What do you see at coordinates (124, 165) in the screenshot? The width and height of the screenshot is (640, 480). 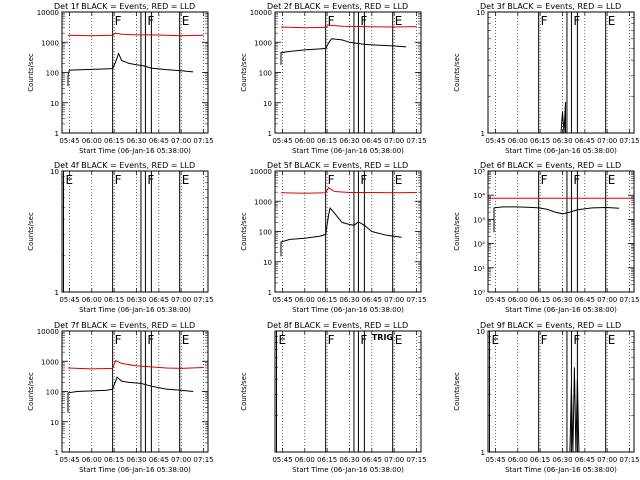 I see `chart-title: Det 4f BLACK = Events, RED = LLD` at bounding box center [124, 165].